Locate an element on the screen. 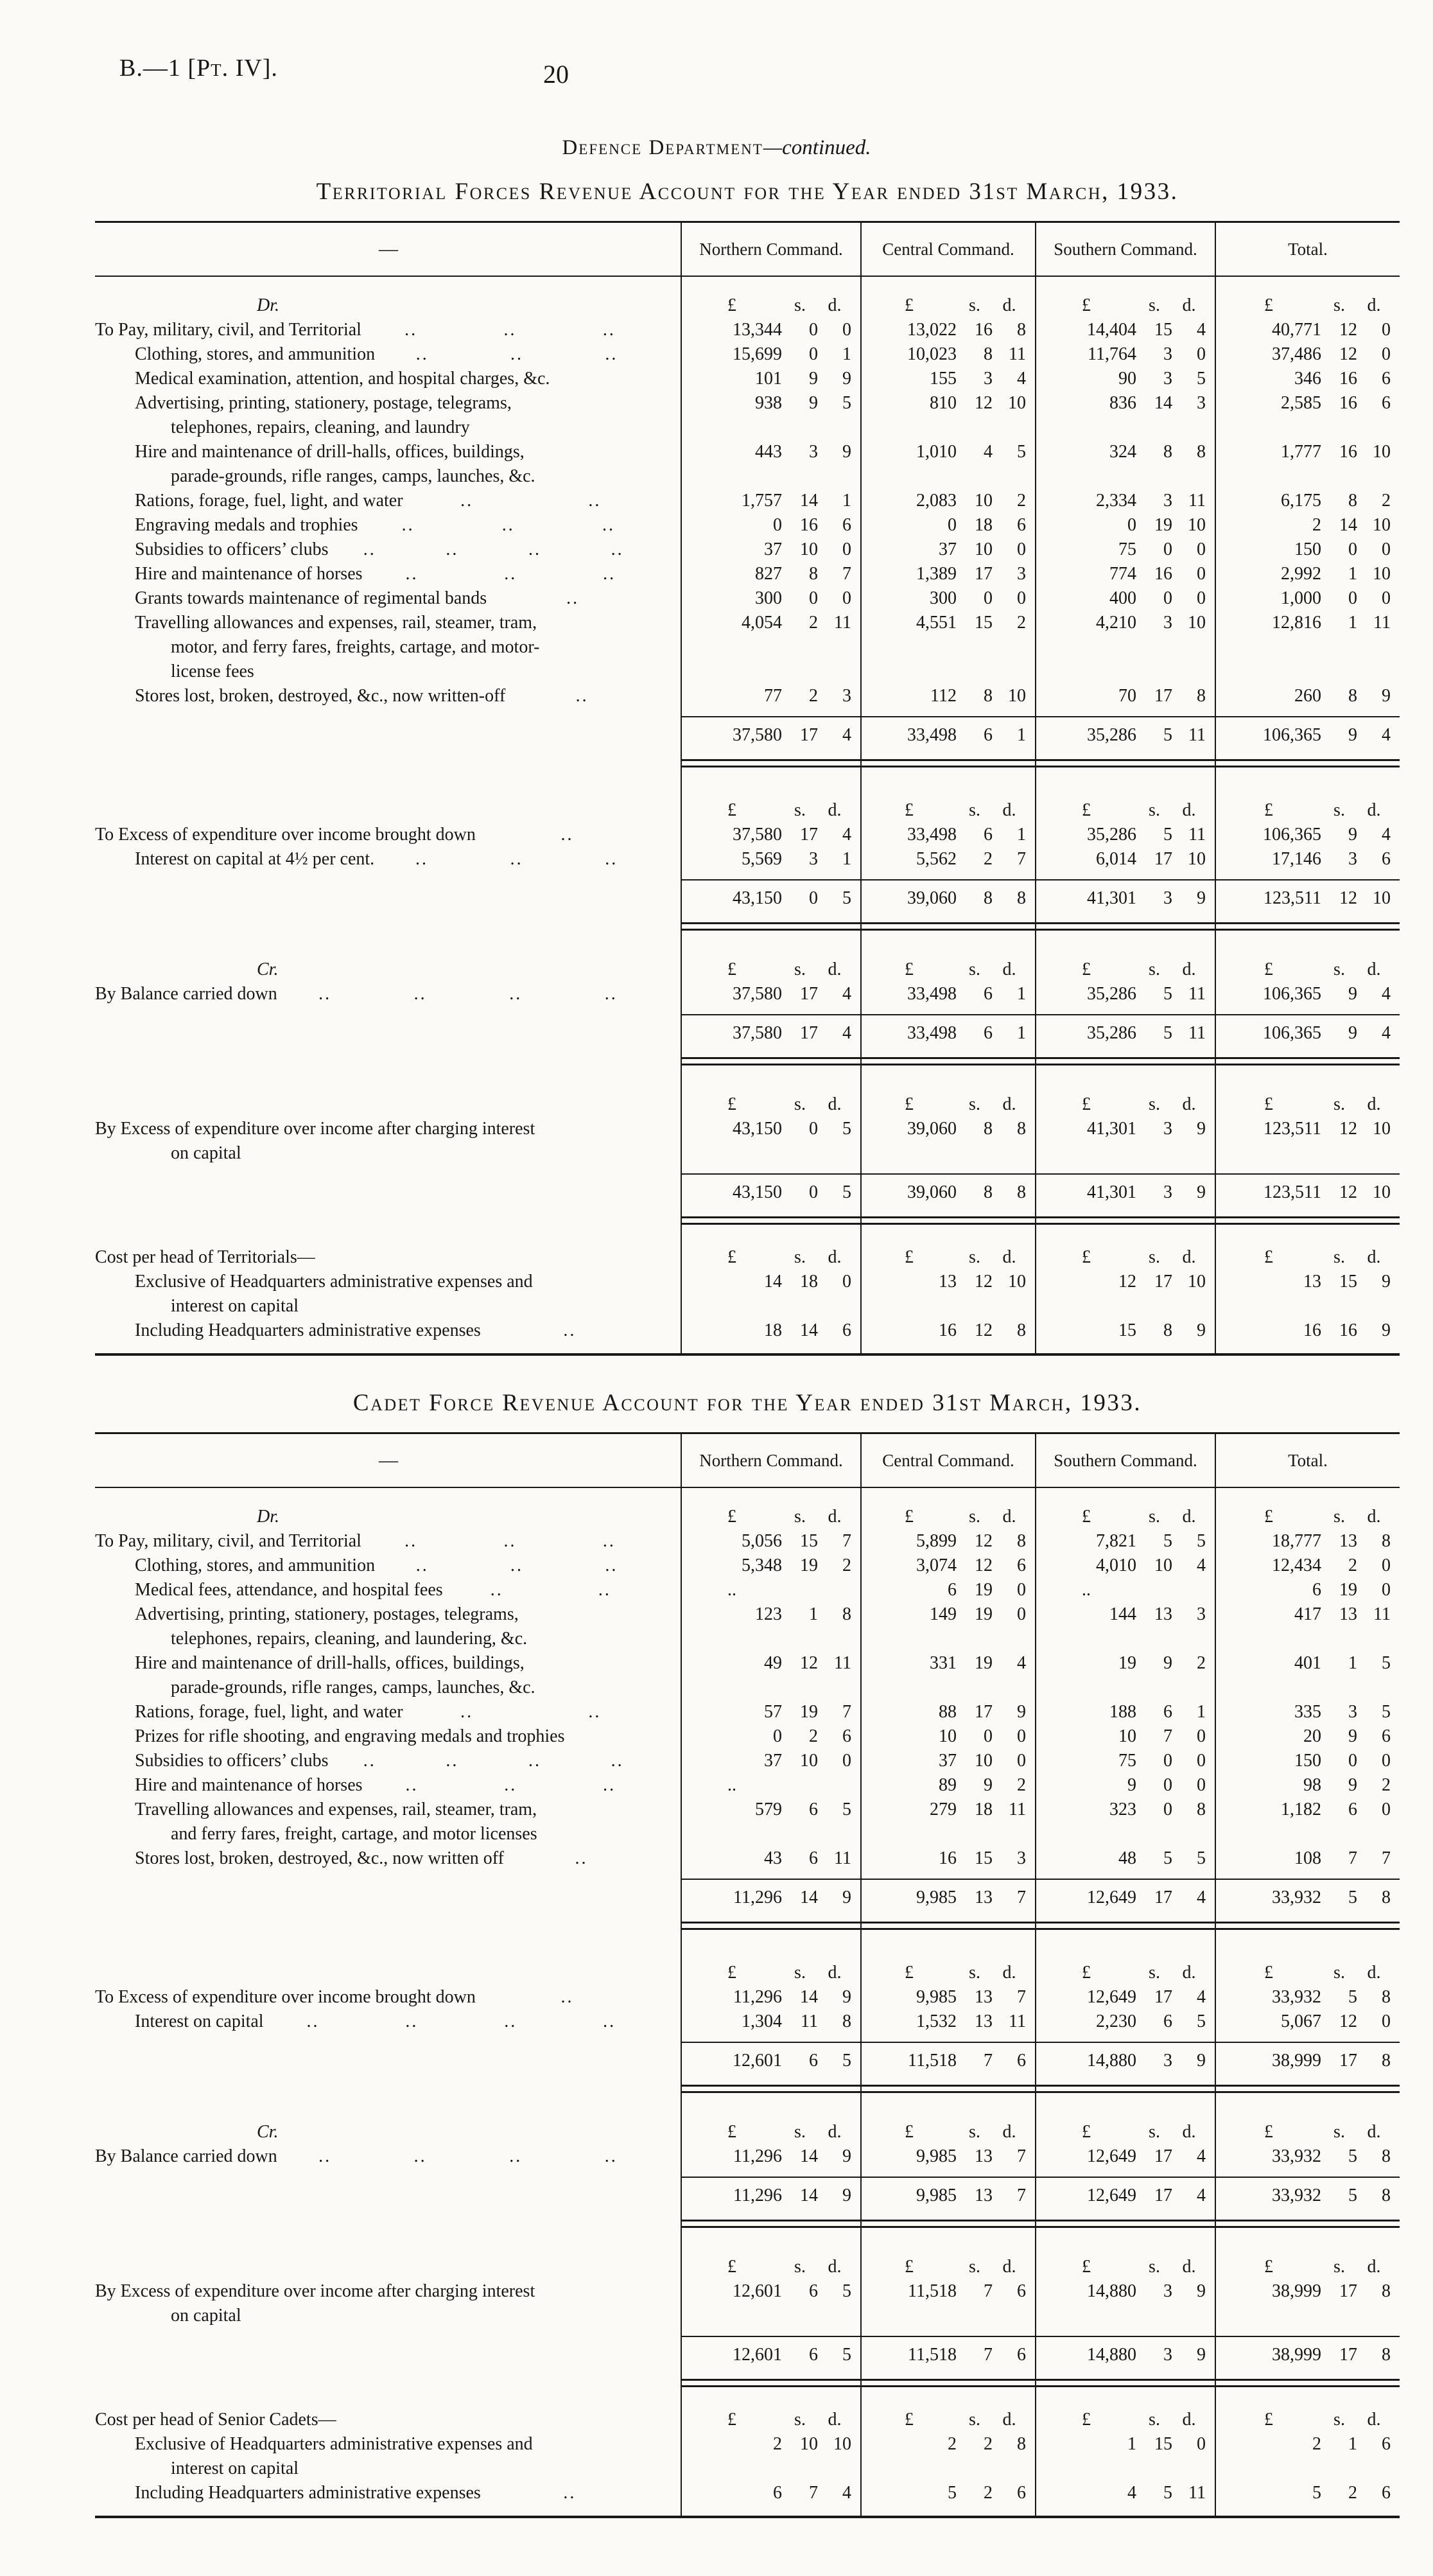 The width and height of the screenshot is (1433, 2576). pounds-value: 39,060 is located at coordinates (932, 898).